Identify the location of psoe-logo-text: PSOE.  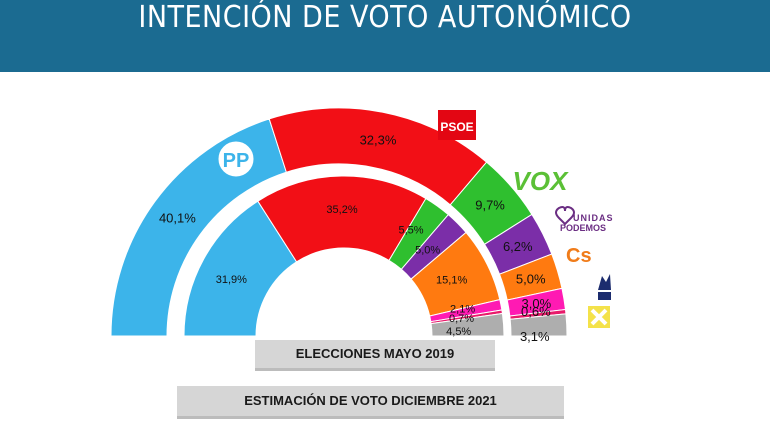
(456, 127).